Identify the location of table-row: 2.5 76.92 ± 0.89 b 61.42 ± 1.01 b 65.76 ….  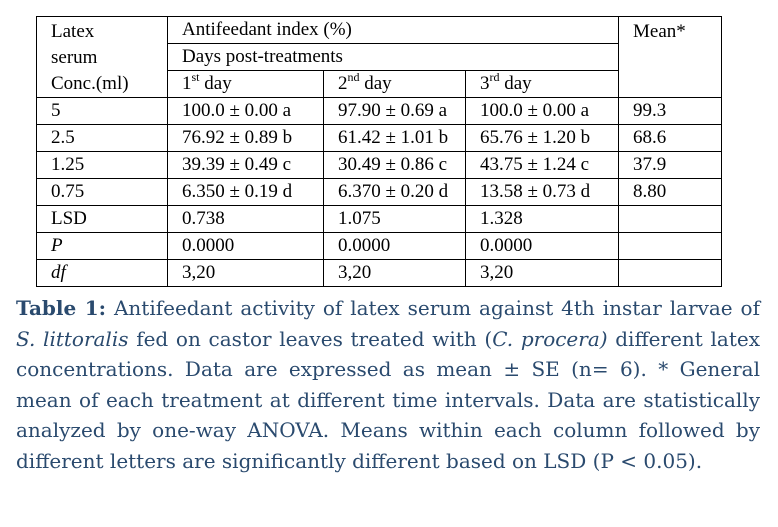
(379, 138).